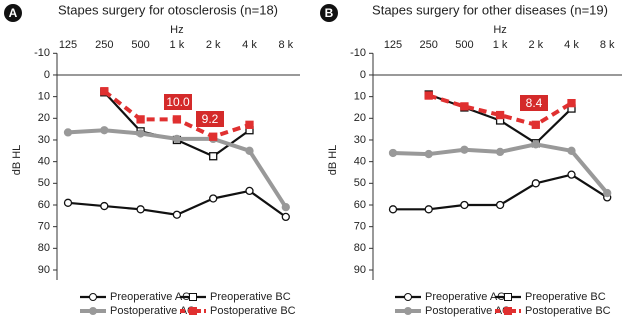 The width and height of the screenshot is (629, 317). I want to click on annotation: 8.4, so click(534, 103).